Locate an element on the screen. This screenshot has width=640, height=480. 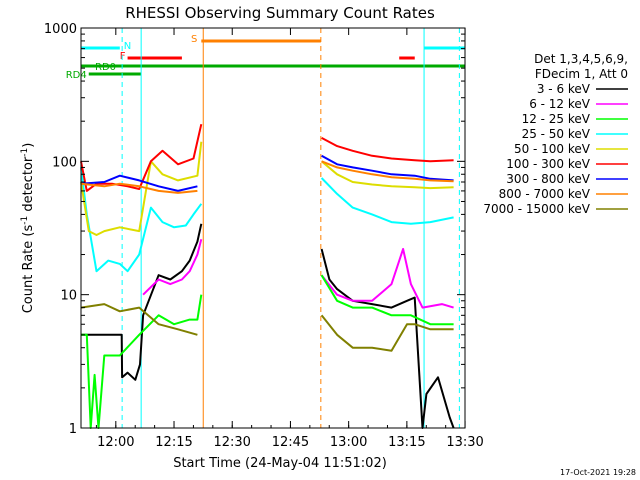
x-tick-label: 13:30 is located at coordinates (464, 442).